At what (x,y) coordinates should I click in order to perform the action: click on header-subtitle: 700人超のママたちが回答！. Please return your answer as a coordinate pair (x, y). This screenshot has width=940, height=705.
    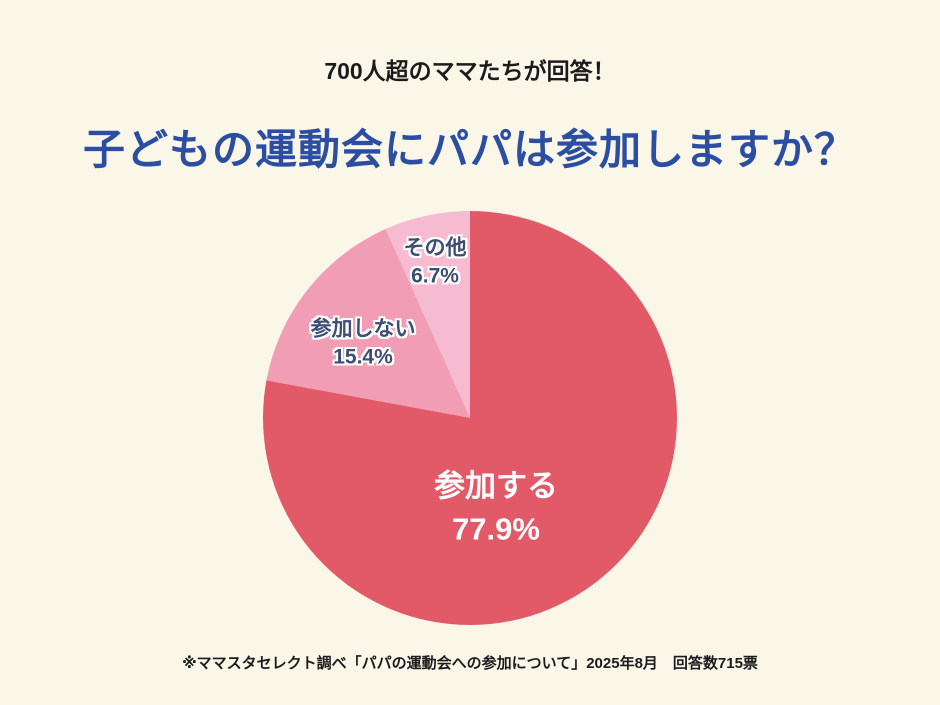
    Looking at the image, I should click on (470, 71).